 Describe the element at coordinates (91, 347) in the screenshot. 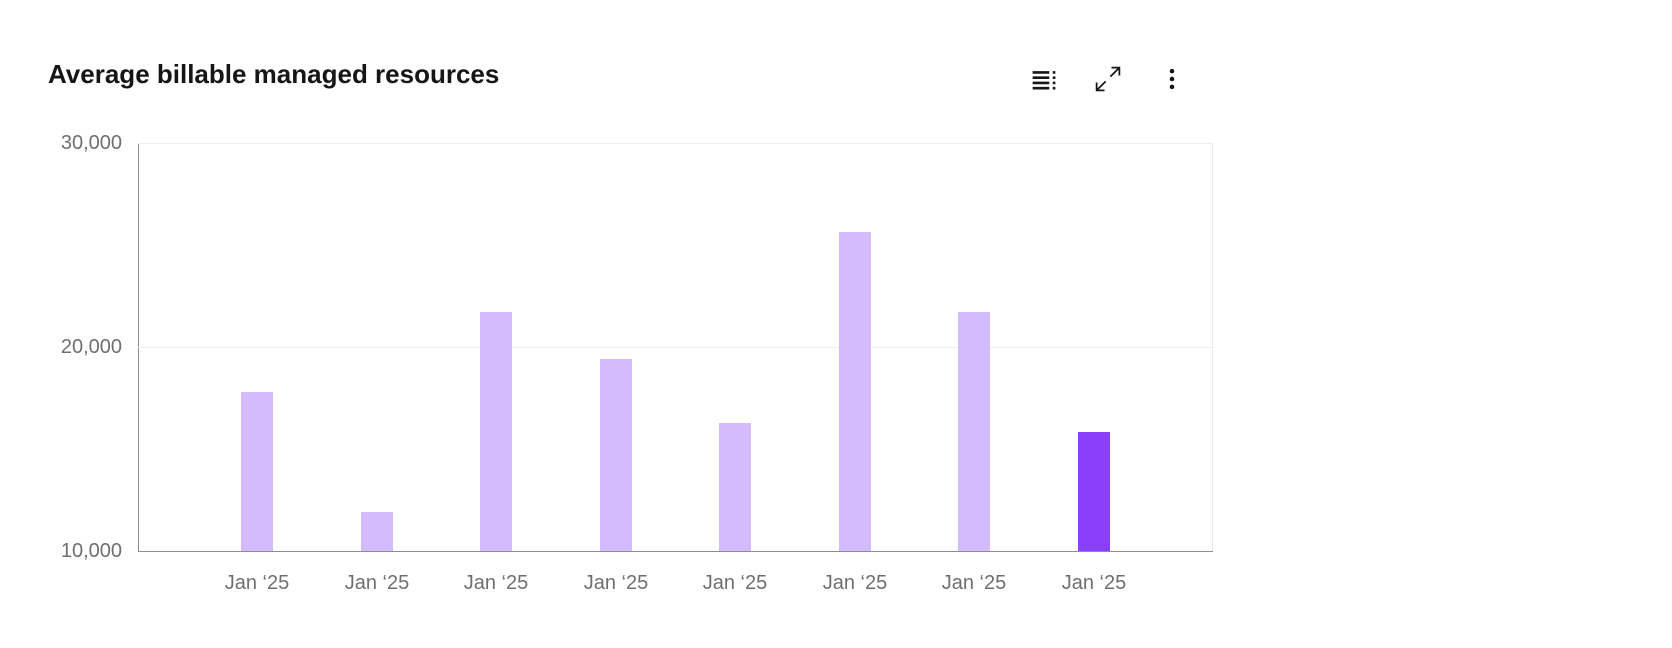

I see `y-tick-label: 20,000` at that location.